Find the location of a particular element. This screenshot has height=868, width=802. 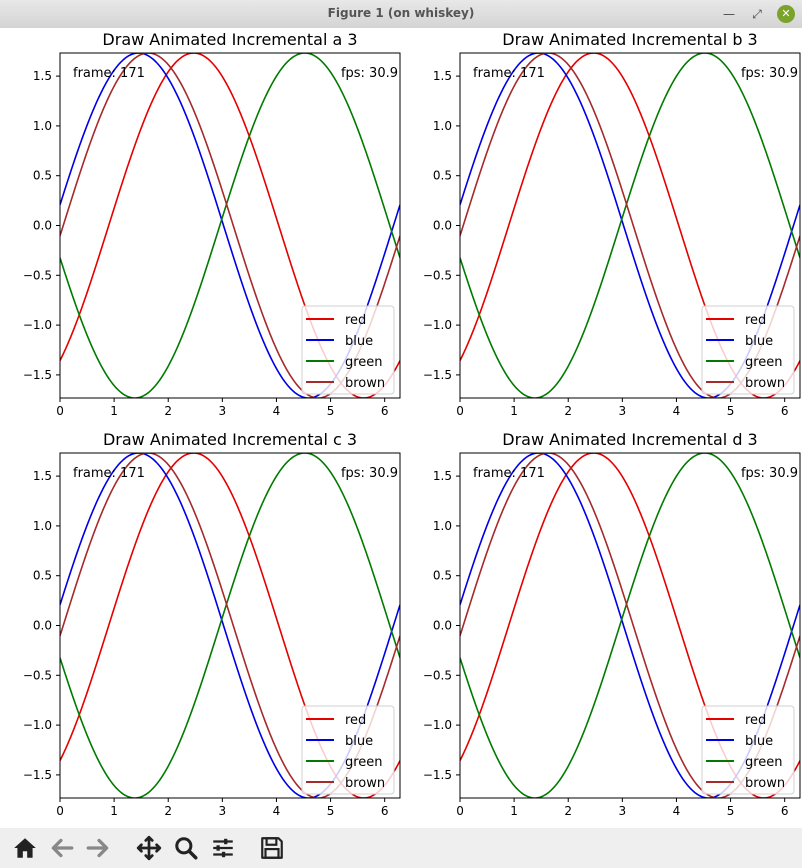

chart-title: Draw Animated Incremental c 3 is located at coordinates (230, 439).